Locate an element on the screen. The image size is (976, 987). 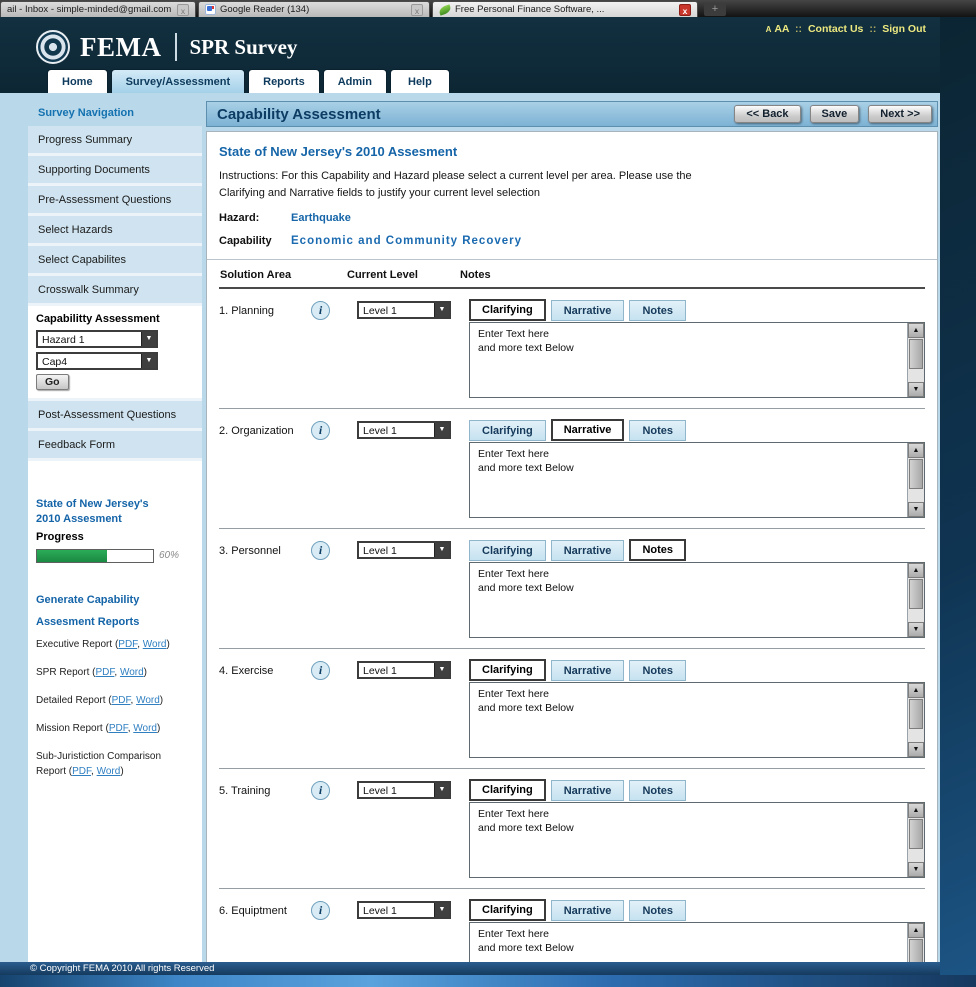
sidebar-item-pre-assessment-questions: Pre-Assessment Questions is located at coordinates (115, 201).